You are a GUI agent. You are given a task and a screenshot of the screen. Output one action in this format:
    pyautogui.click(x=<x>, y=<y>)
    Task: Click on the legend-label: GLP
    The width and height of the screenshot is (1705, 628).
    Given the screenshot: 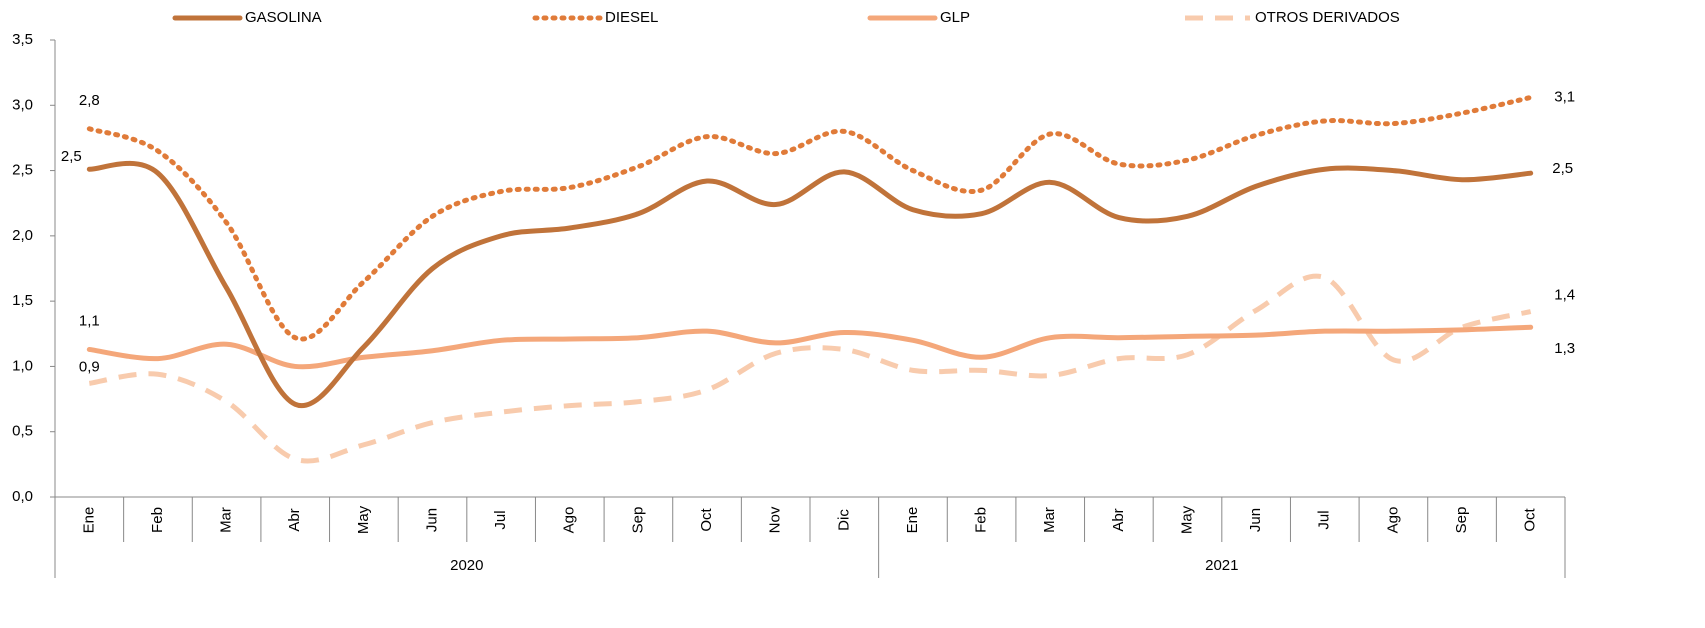 What is the action you would take?
    pyautogui.click(x=955, y=17)
    